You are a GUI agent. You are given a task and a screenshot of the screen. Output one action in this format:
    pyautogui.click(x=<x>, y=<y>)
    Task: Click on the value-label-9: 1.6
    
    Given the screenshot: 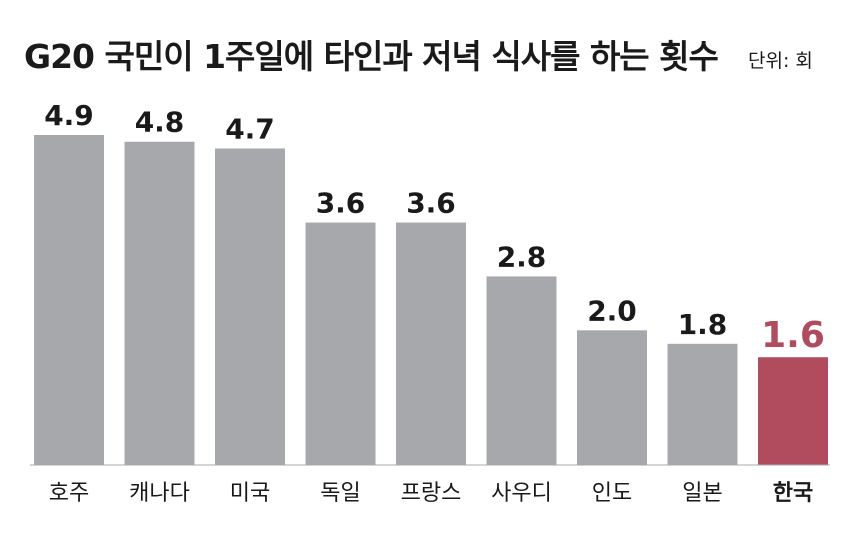 What is the action you would take?
    pyautogui.click(x=793, y=335)
    